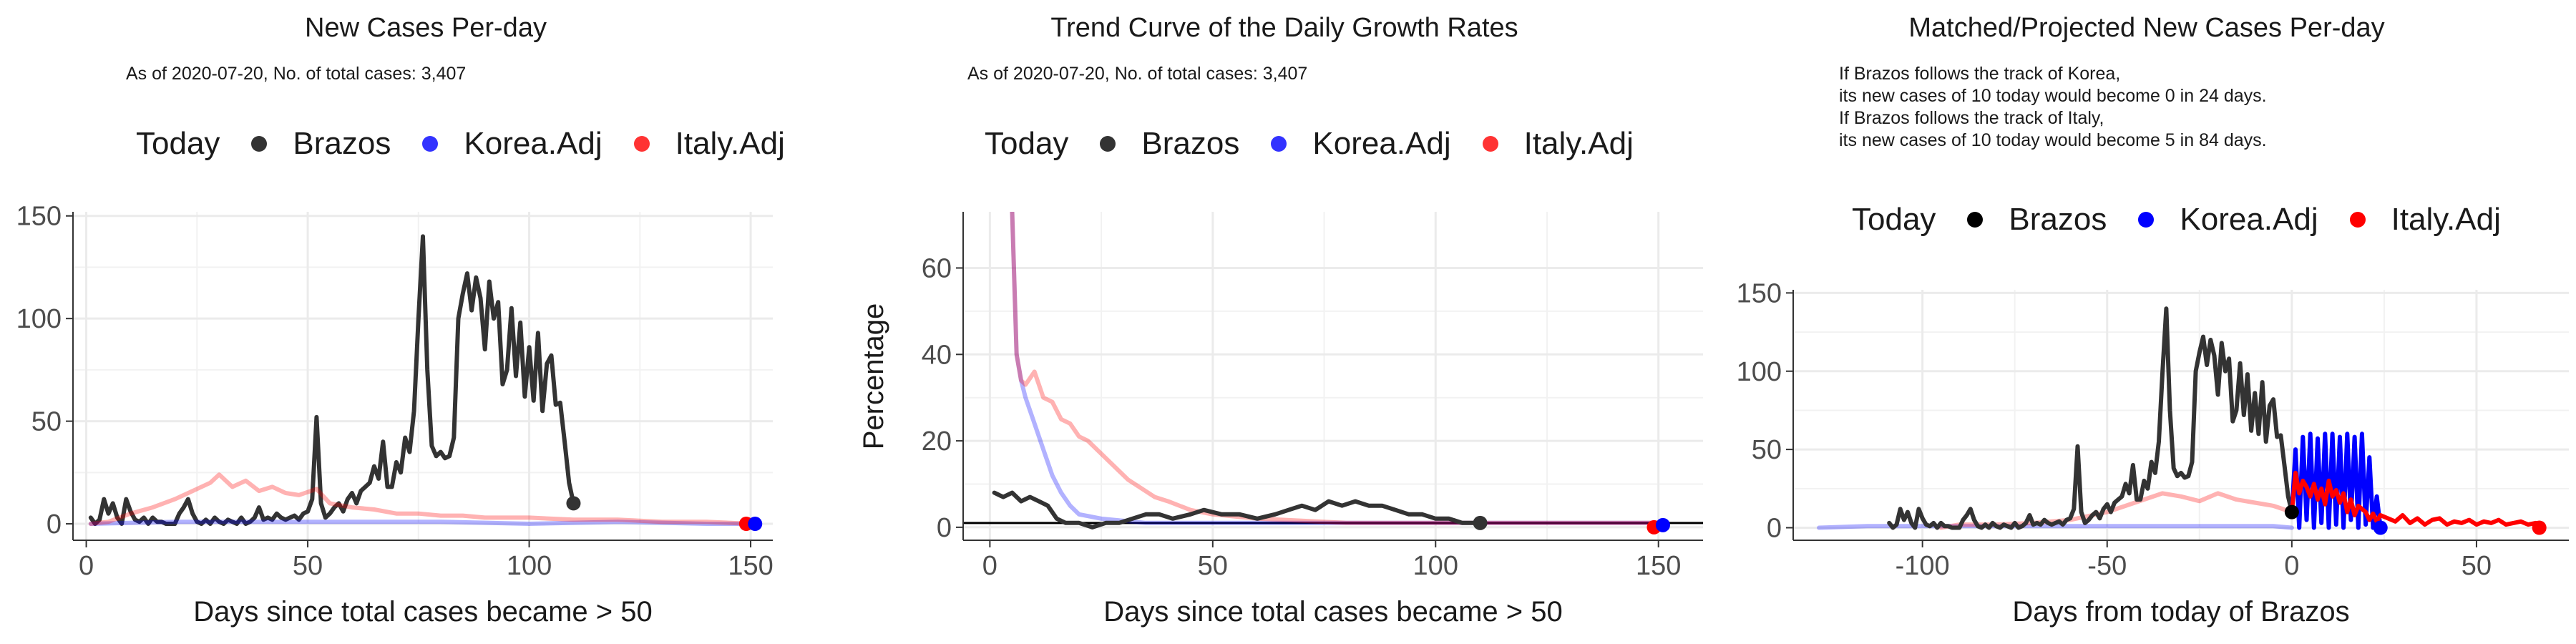 The width and height of the screenshot is (2576, 644). What do you see at coordinates (2336, 480) in the screenshot?
I see `series-line-korea-adj-projected` at bounding box center [2336, 480].